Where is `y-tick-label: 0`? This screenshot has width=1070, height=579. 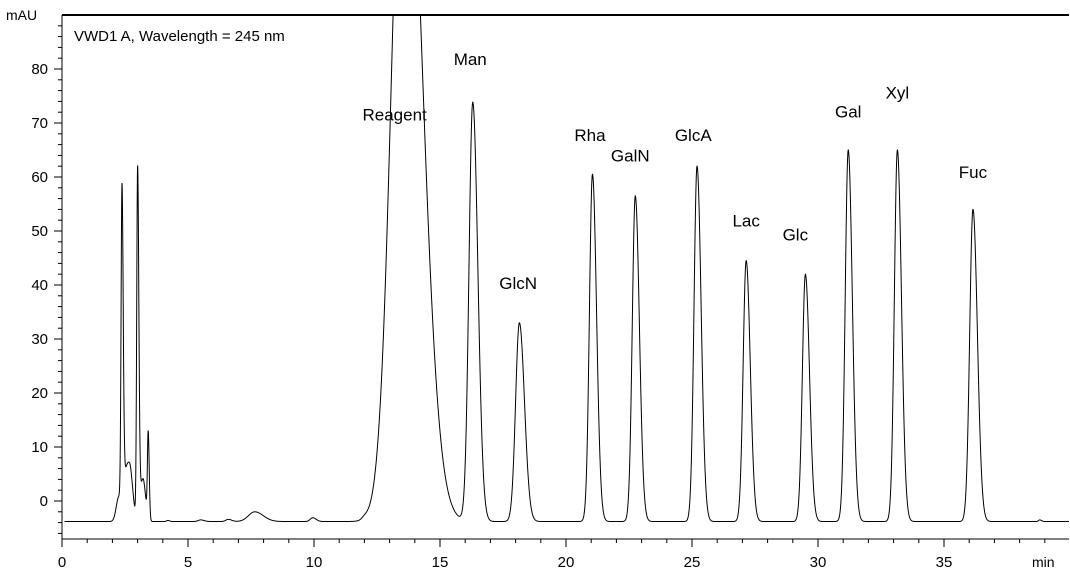 y-tick-label: 0 is located at coordinates (44, 501).